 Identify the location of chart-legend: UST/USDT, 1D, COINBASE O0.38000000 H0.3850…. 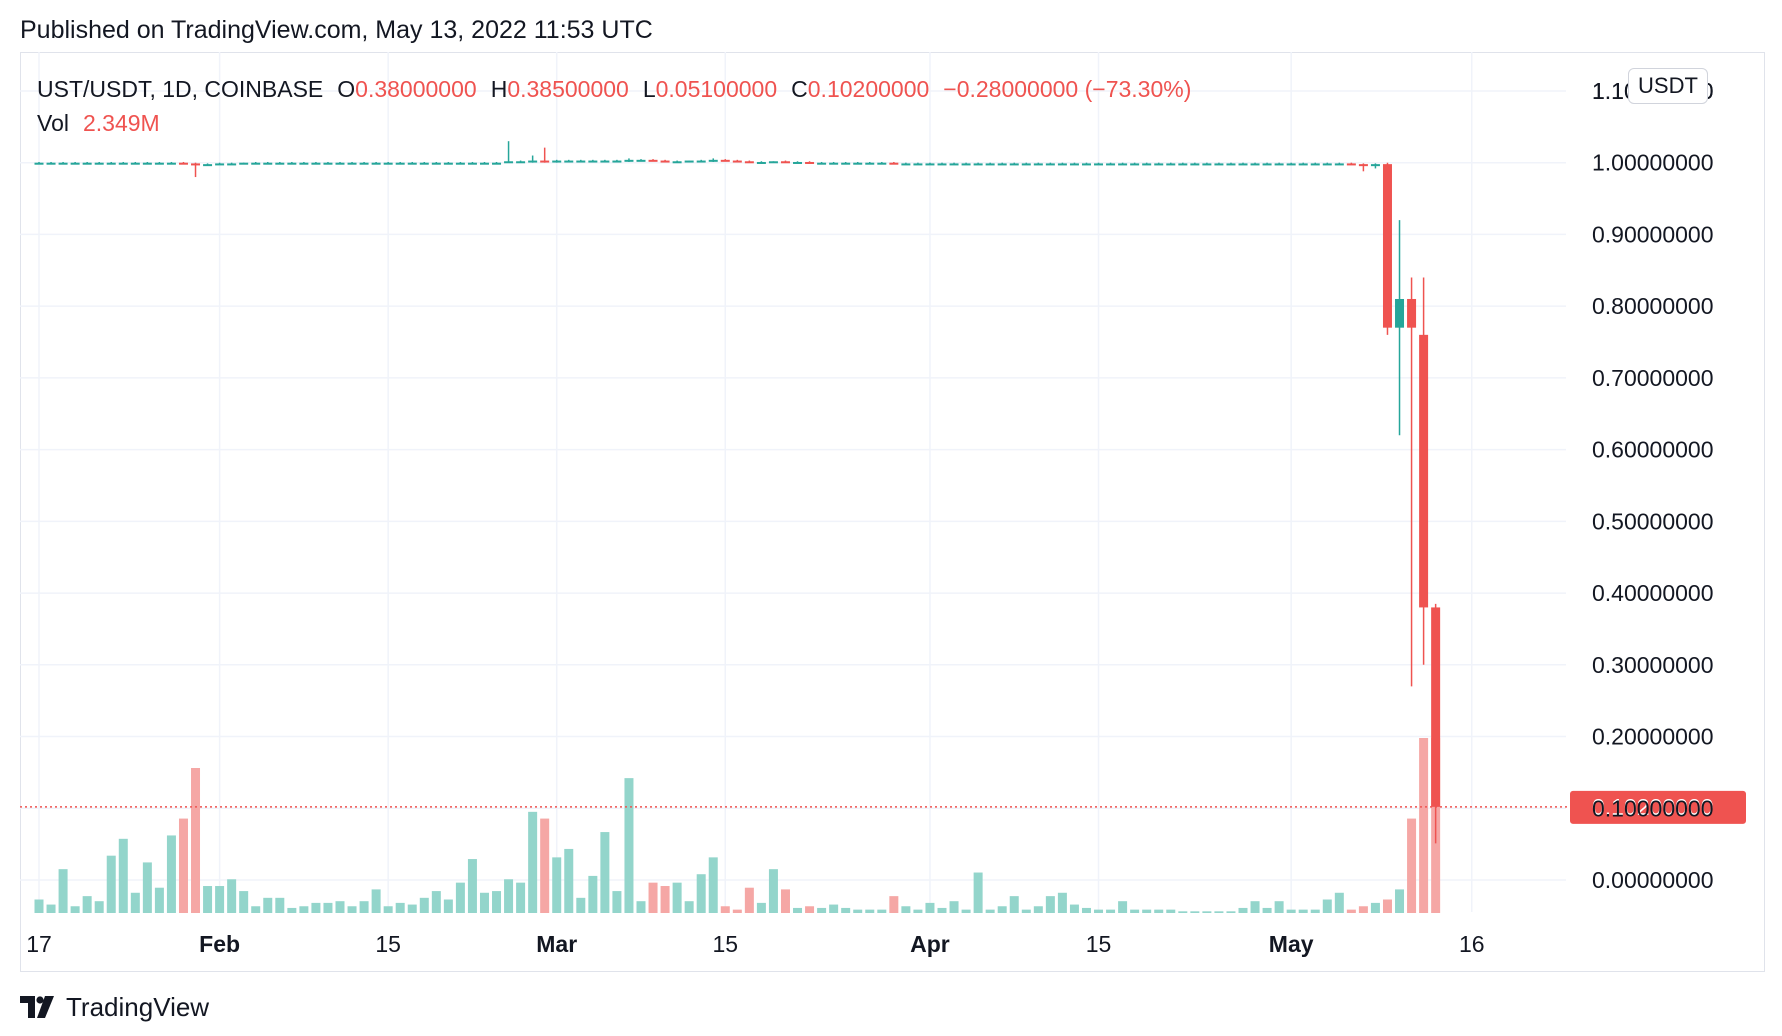
(614, 106).